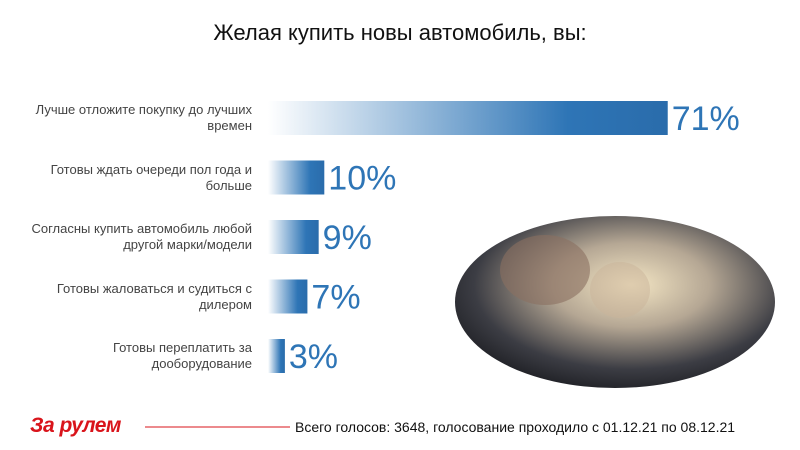  What do you see at coordinates (347, 238) in the screenshot?
I see `value-label: 9%` at bounding box center [347, 238].